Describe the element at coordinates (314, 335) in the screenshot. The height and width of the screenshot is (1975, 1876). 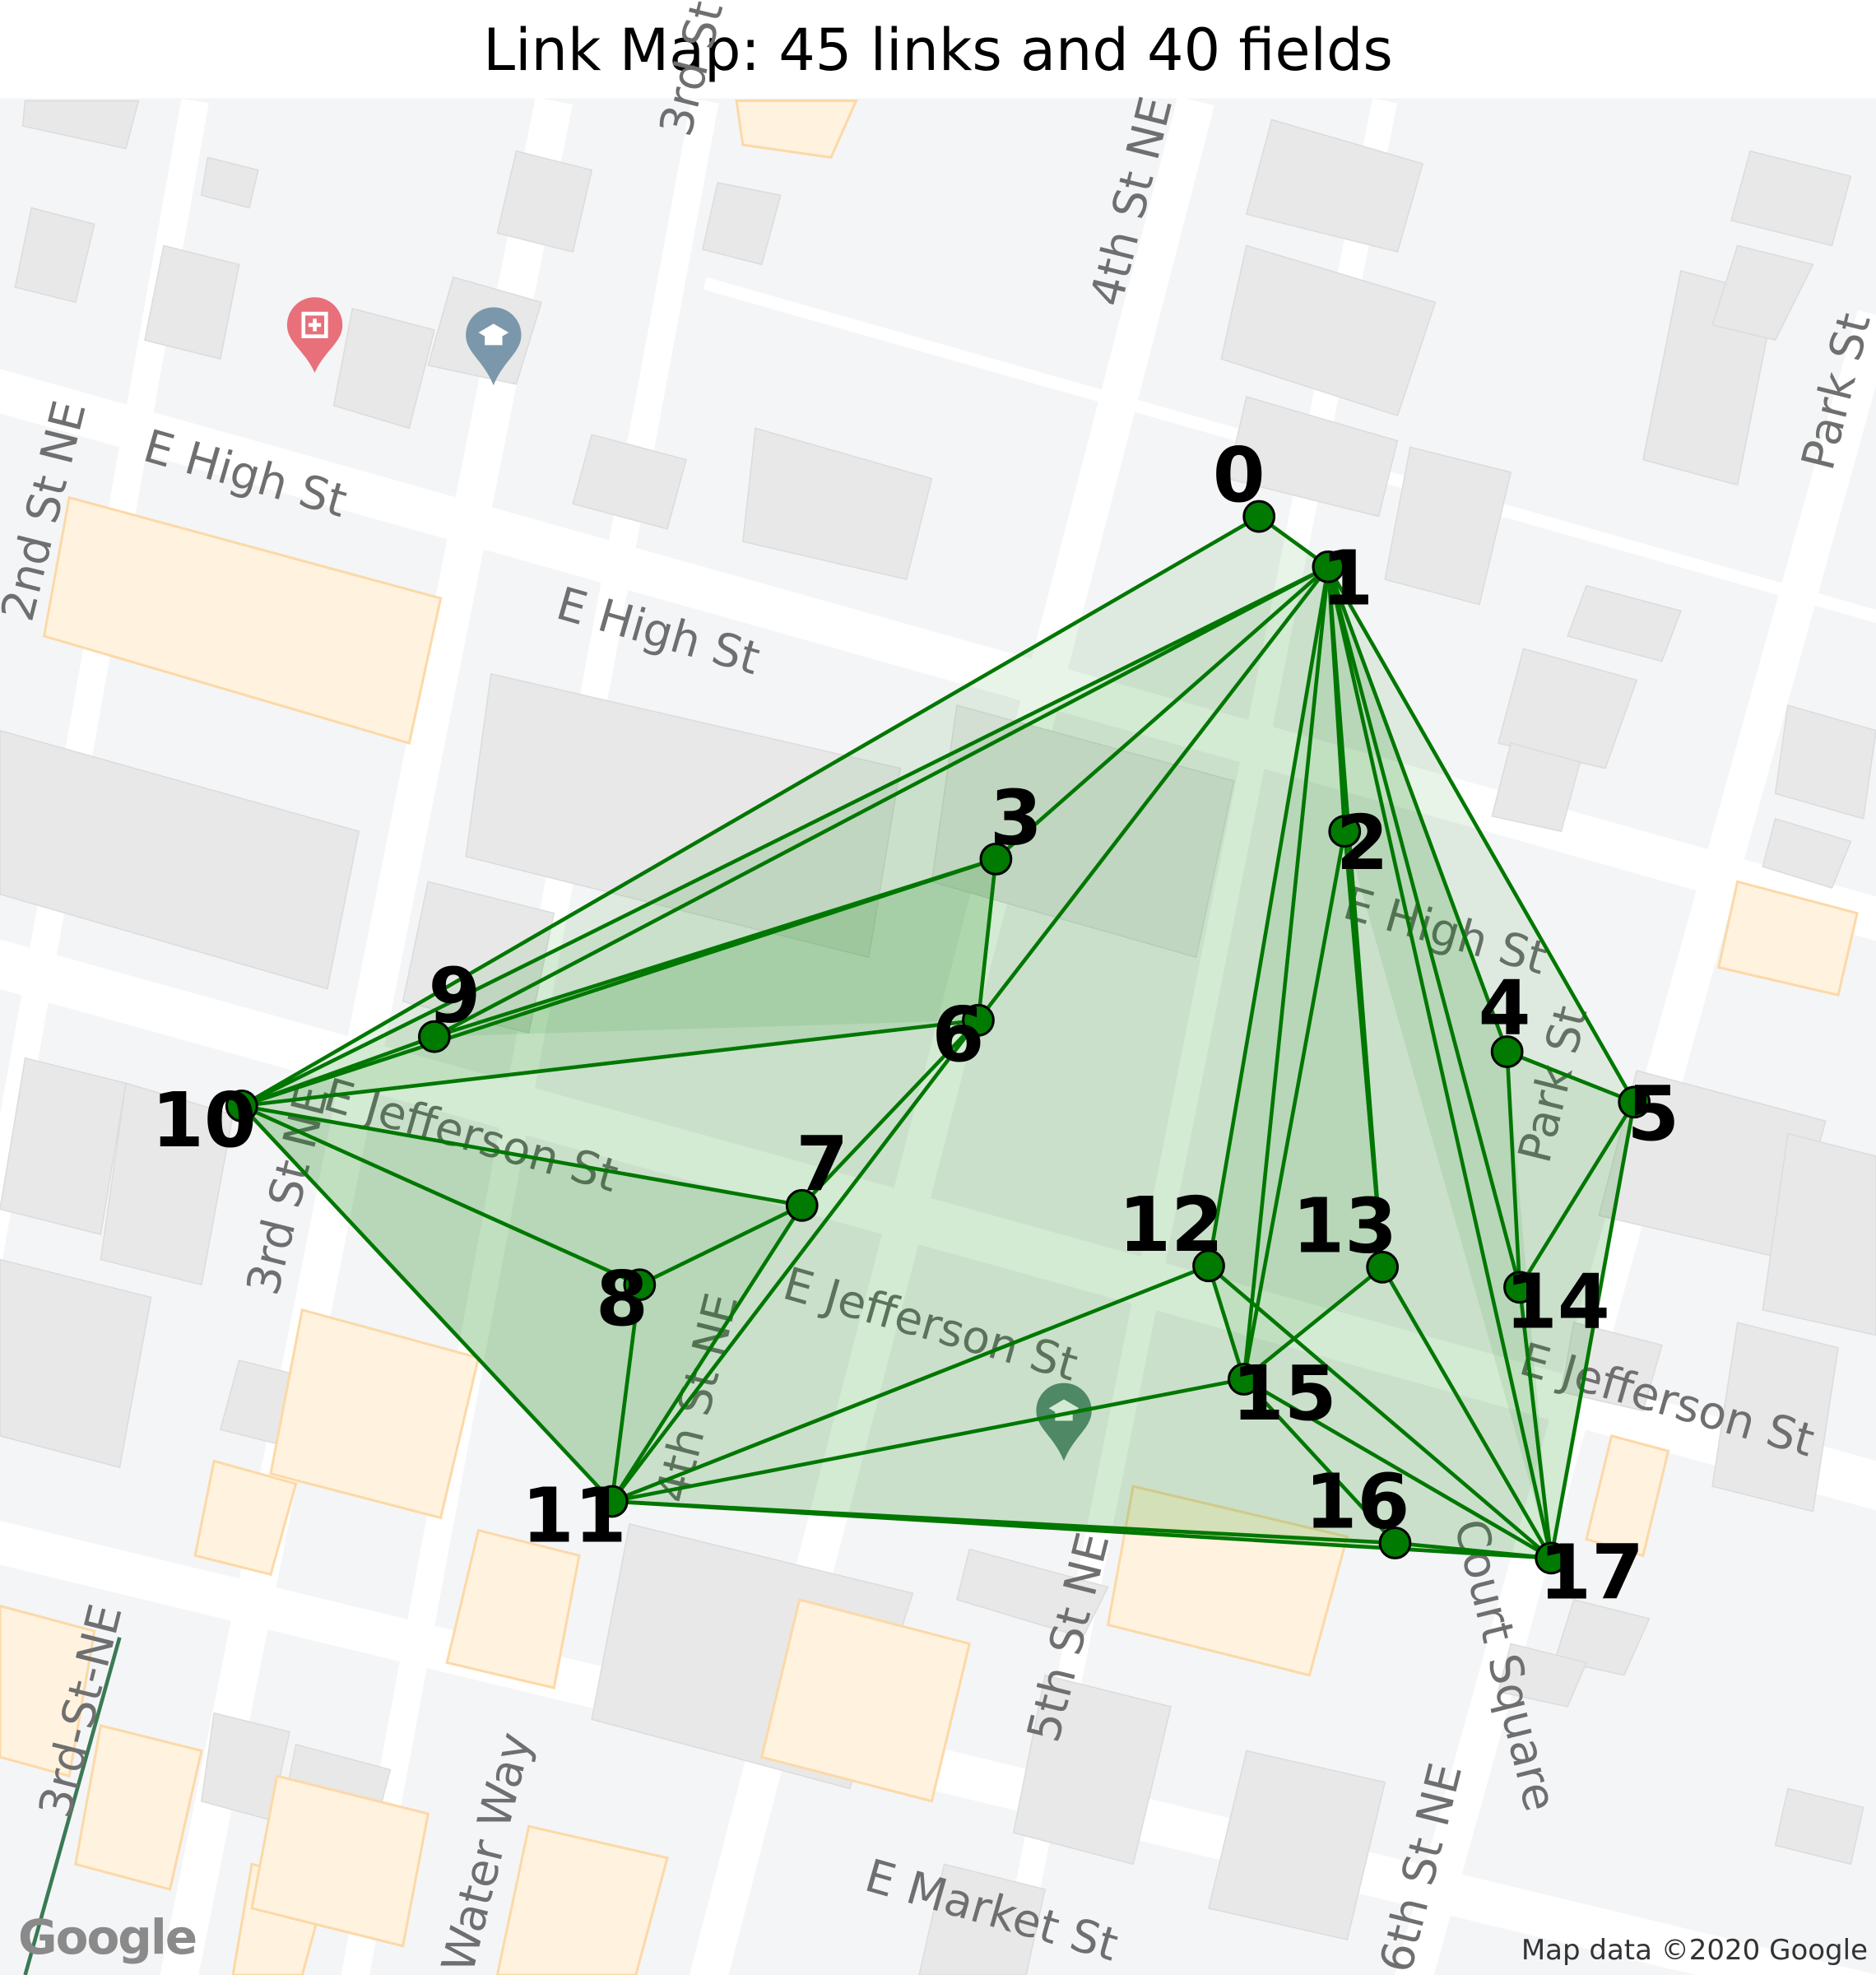
I see `hospital-pin-icon` at that location.